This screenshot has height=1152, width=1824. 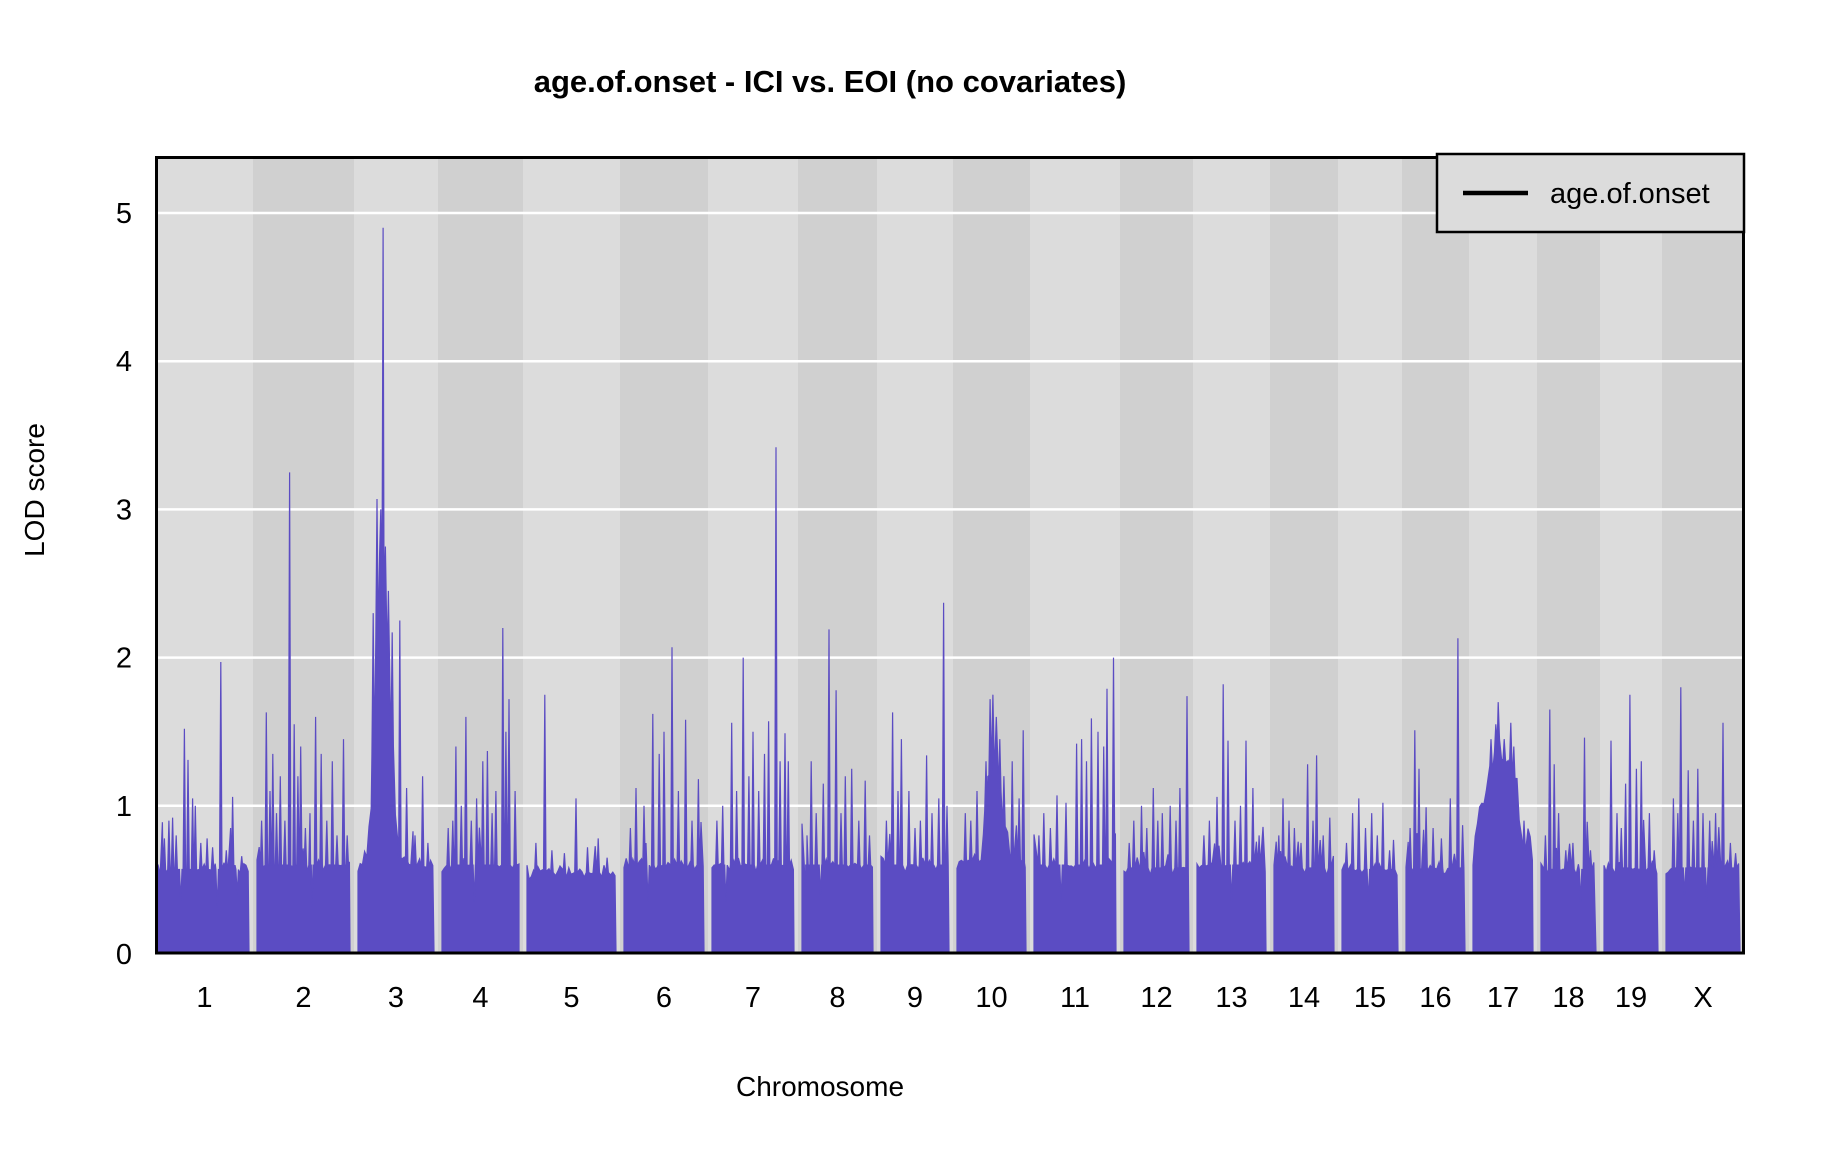 I want to click on x-tick-label-chr-6: 6, so click(x=664, y=998).